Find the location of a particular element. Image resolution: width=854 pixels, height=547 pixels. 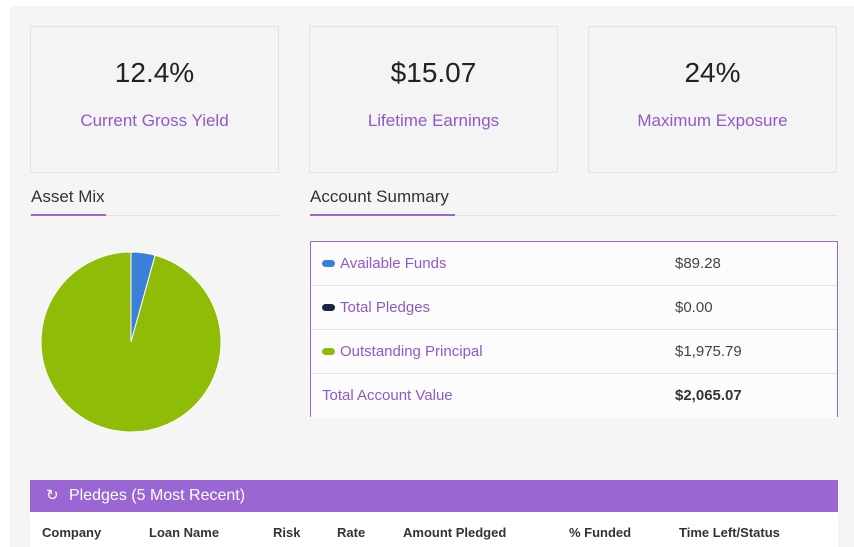

summary-row-label: Total Pledges is located at coordinates (385, 307).